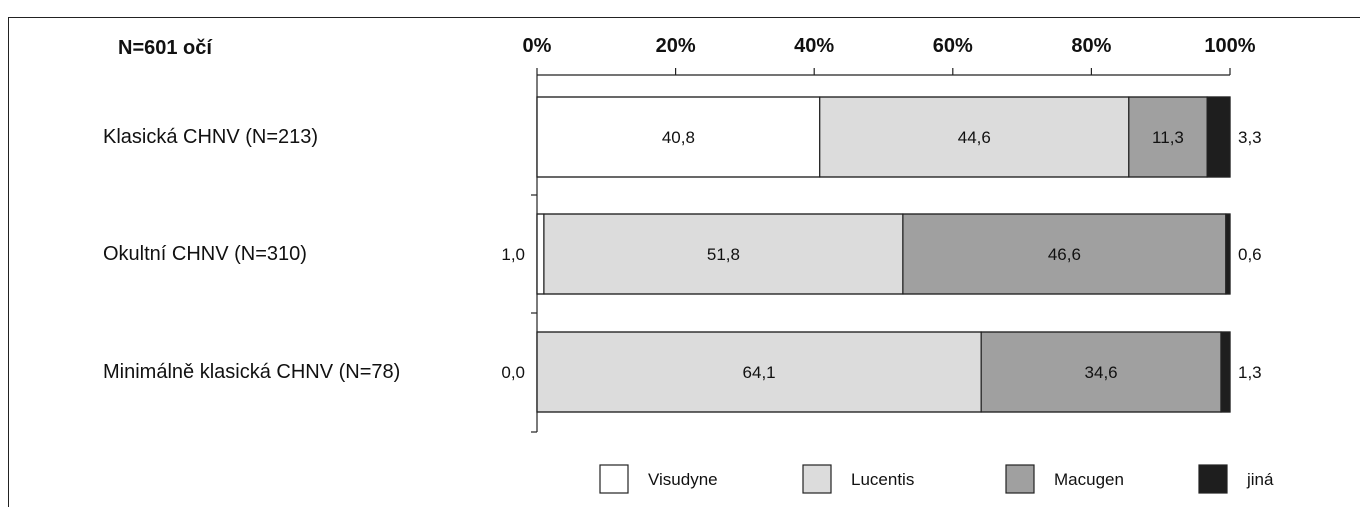 This screenshot has width=1360, height=507. What do you see at coordinates (513, 254) in the screenshot?
I see `data-label: 1,0` at bounding box center [513, 254].